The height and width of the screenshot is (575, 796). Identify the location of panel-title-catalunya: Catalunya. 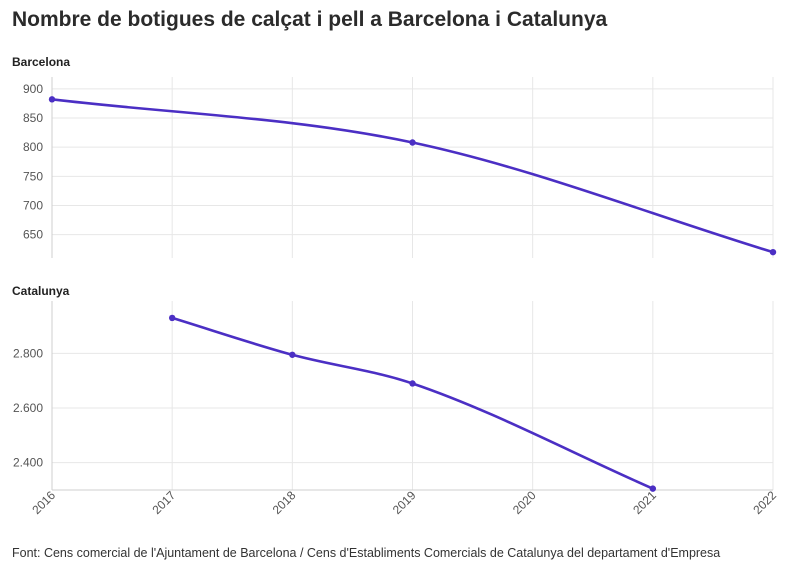
(41, 291).